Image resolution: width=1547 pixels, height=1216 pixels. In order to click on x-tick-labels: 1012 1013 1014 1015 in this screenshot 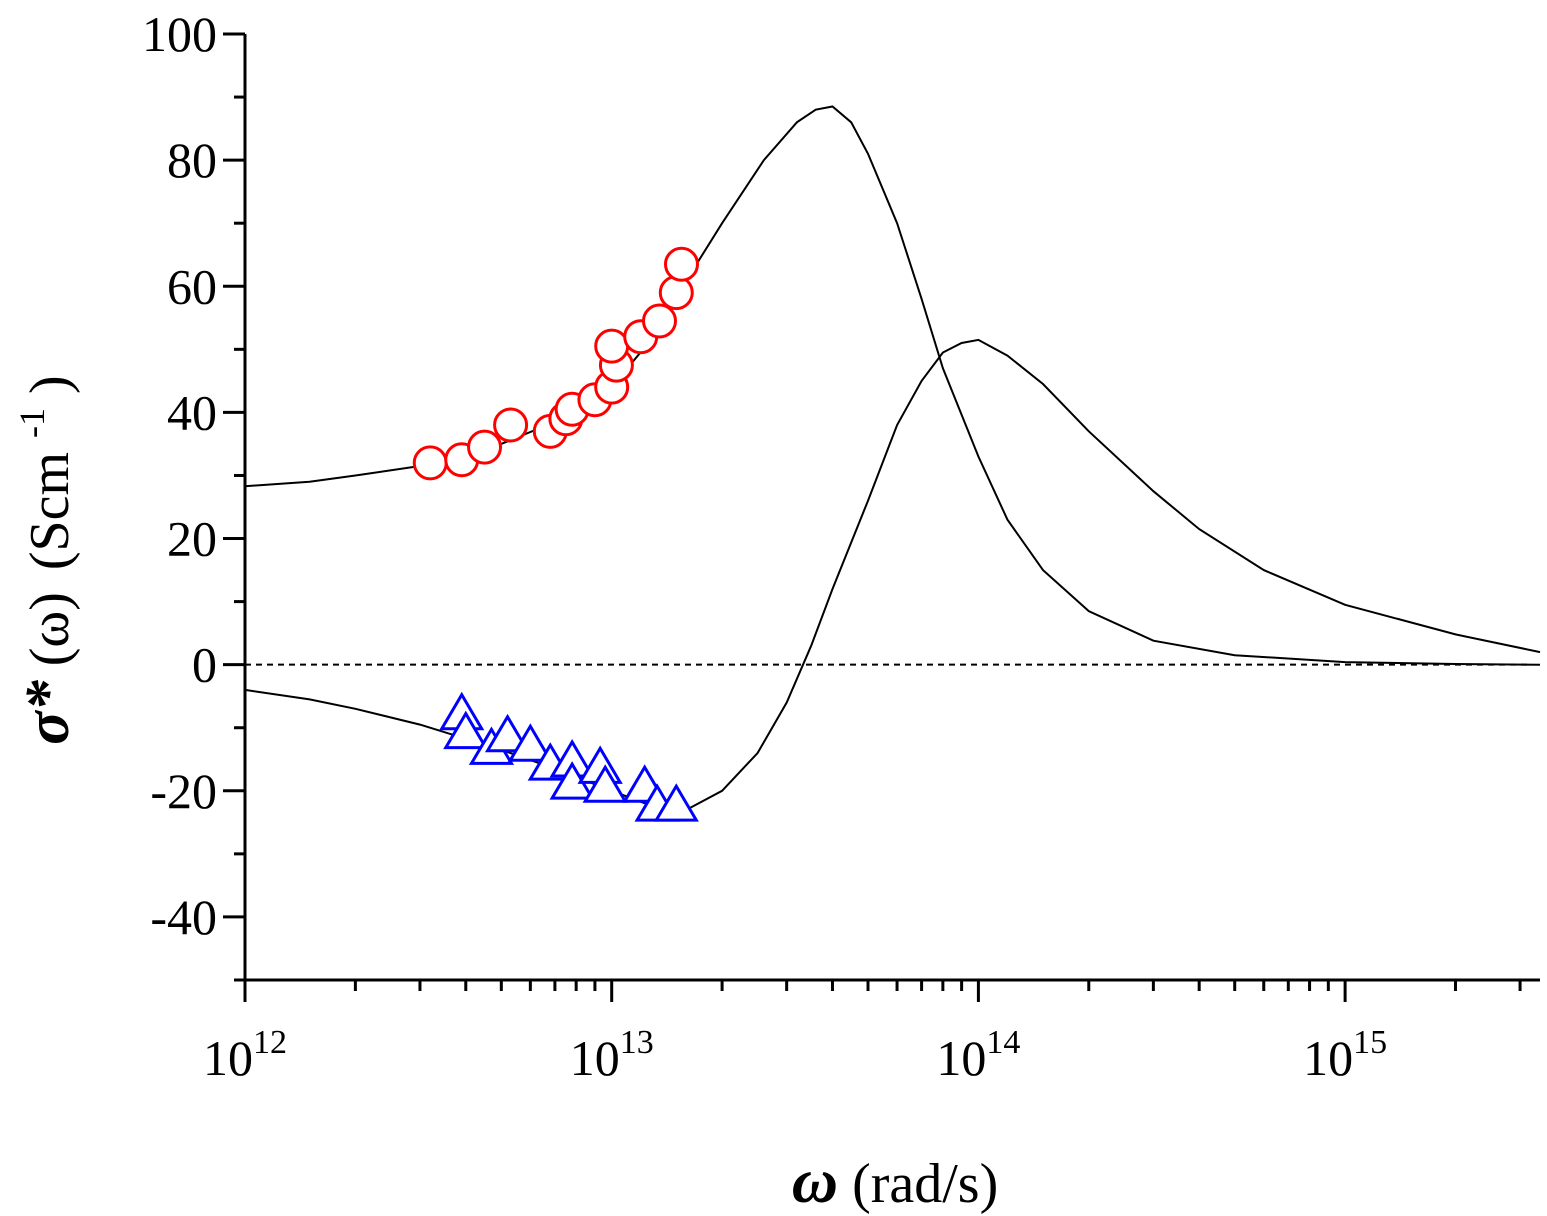, I will do `click(795, 1055)`.